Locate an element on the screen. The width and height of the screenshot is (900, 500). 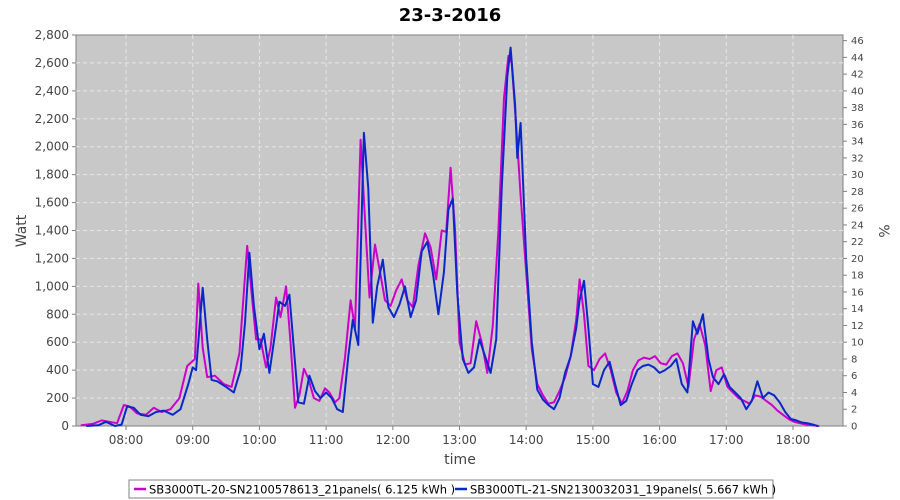
y-tick-label: 2,400 is located at coordinates (52, 91).